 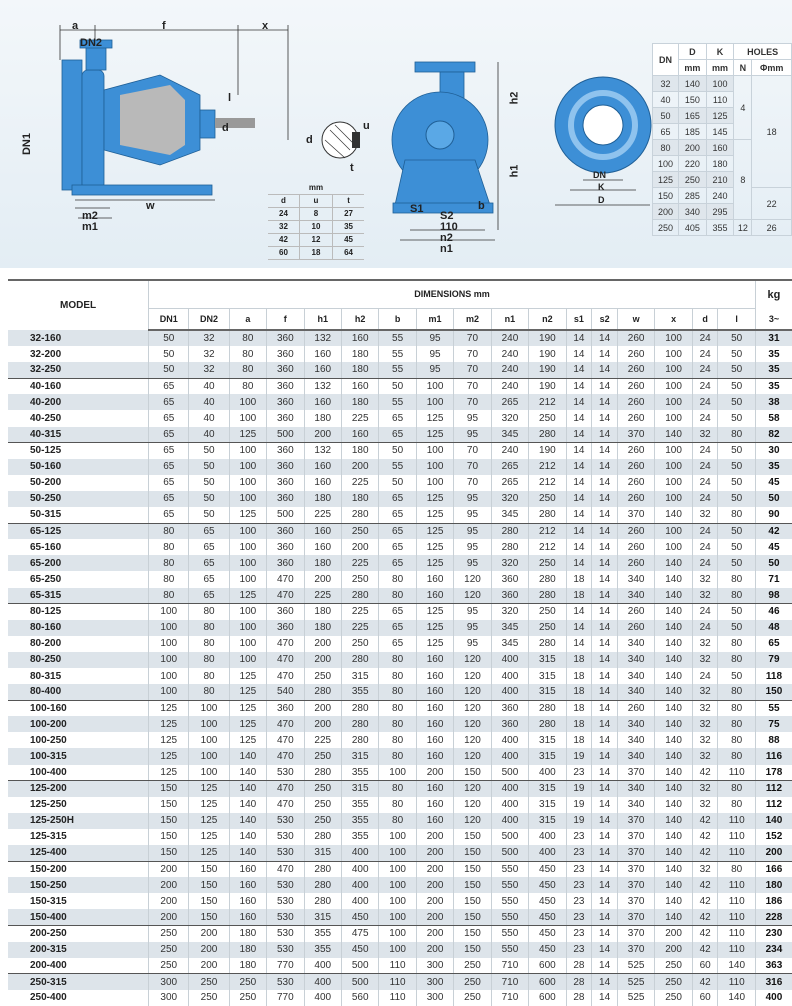 What do you see at coordinates (509, 418) in the screenshot?
I see `dimension-cell: 320` at bounding box center [509, 418].